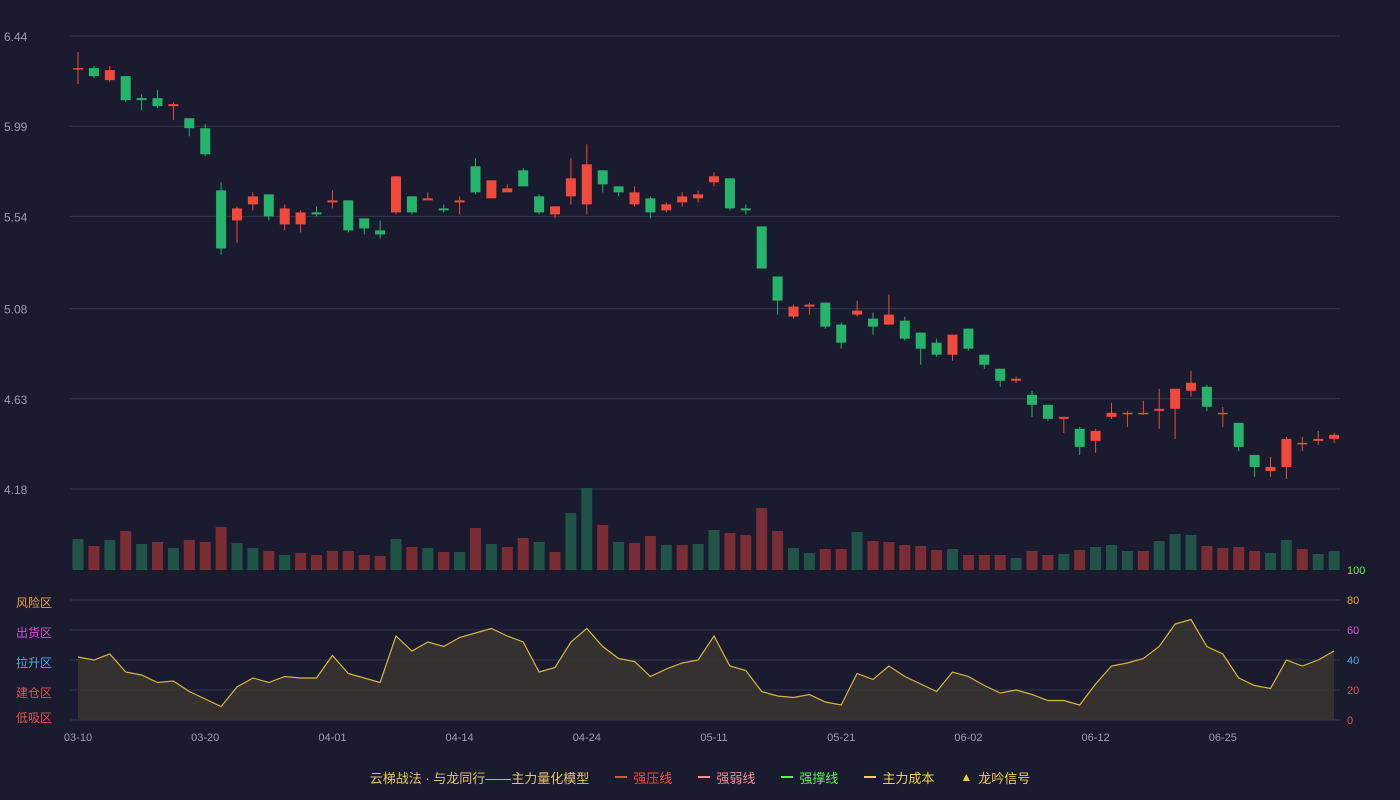 Image resolution: width=1400 pixels, height=800 pixels. I want to click on triangle-icon: ▲, so click(966, 777).